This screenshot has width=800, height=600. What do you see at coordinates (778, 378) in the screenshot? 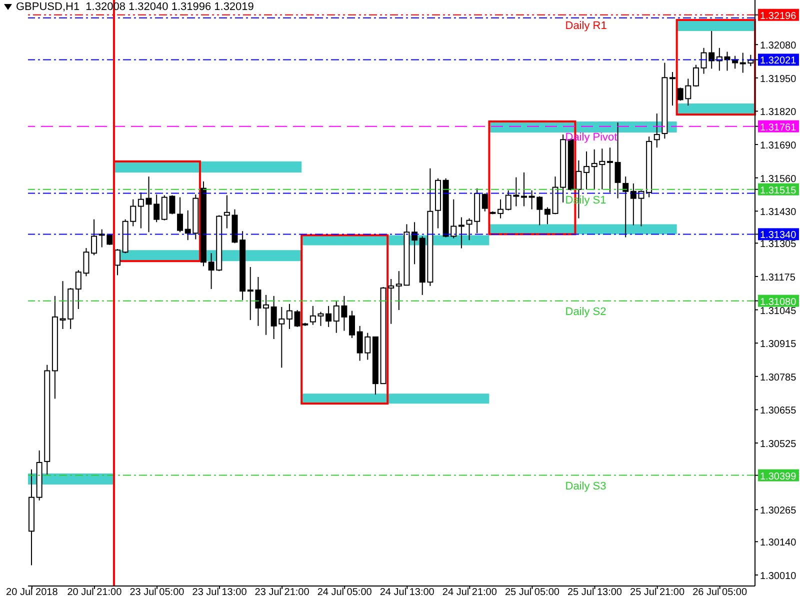
I see `y-tick-label: 1.30785` at bounding box center [778, 378].